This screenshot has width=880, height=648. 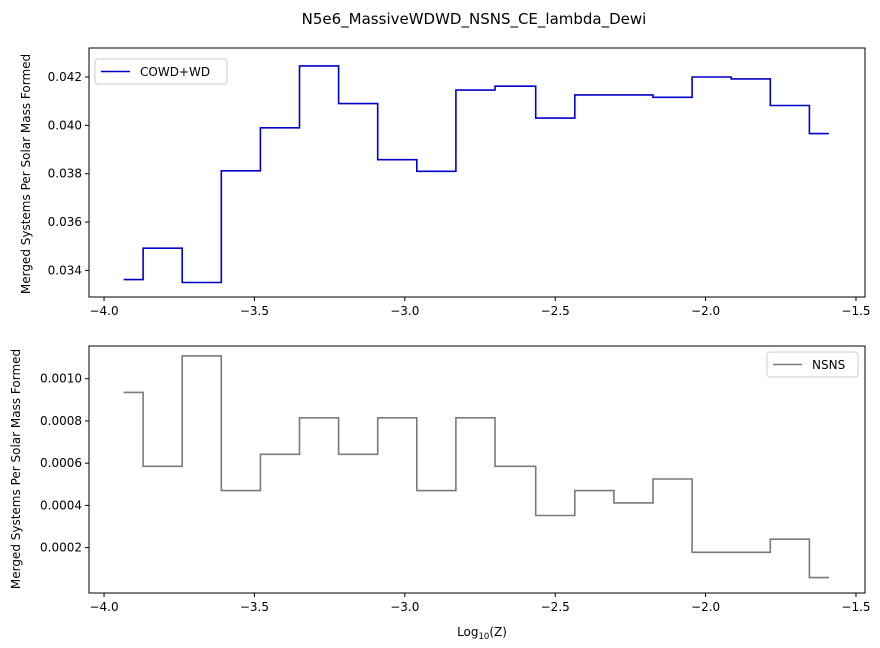 I want to click on y-tick-label: 0.0002, so click(x=61, y=548).